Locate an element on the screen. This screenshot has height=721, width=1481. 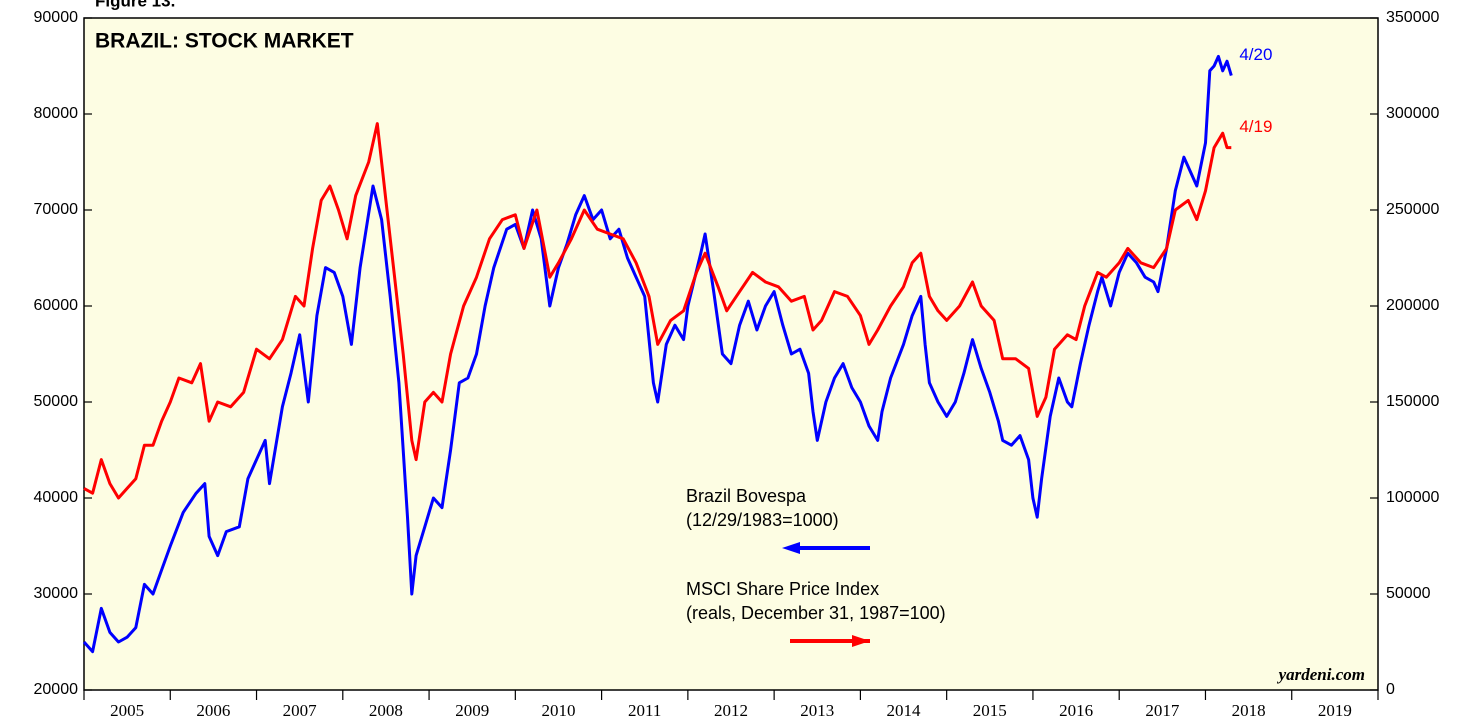
legend-label: Brazil Bovespa is located at coordinates (746, 496).